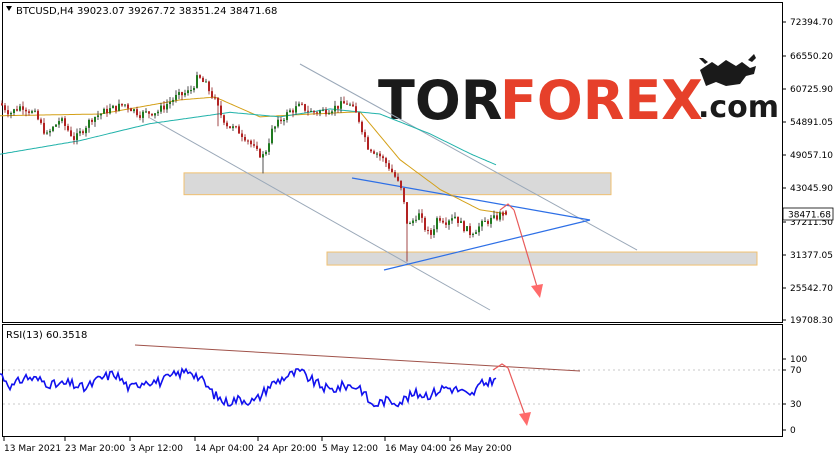  Describe the element at coordinates (811, 223) in the screenshot. I see `price-tick-label: 37211.50` at that location.